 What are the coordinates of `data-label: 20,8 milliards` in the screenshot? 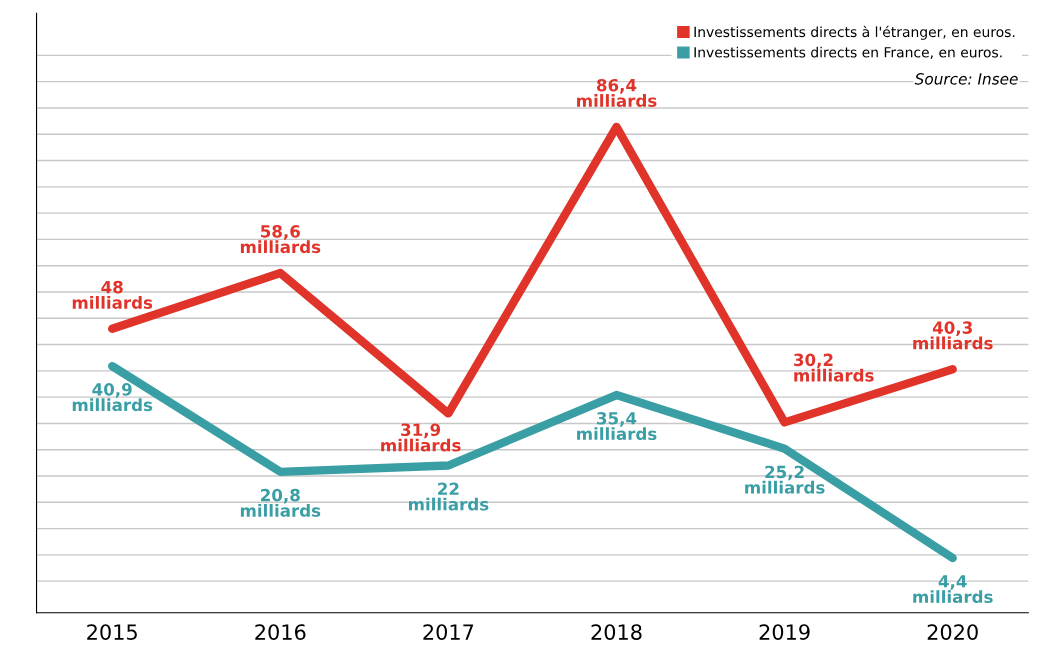 It's located at (280, 502).